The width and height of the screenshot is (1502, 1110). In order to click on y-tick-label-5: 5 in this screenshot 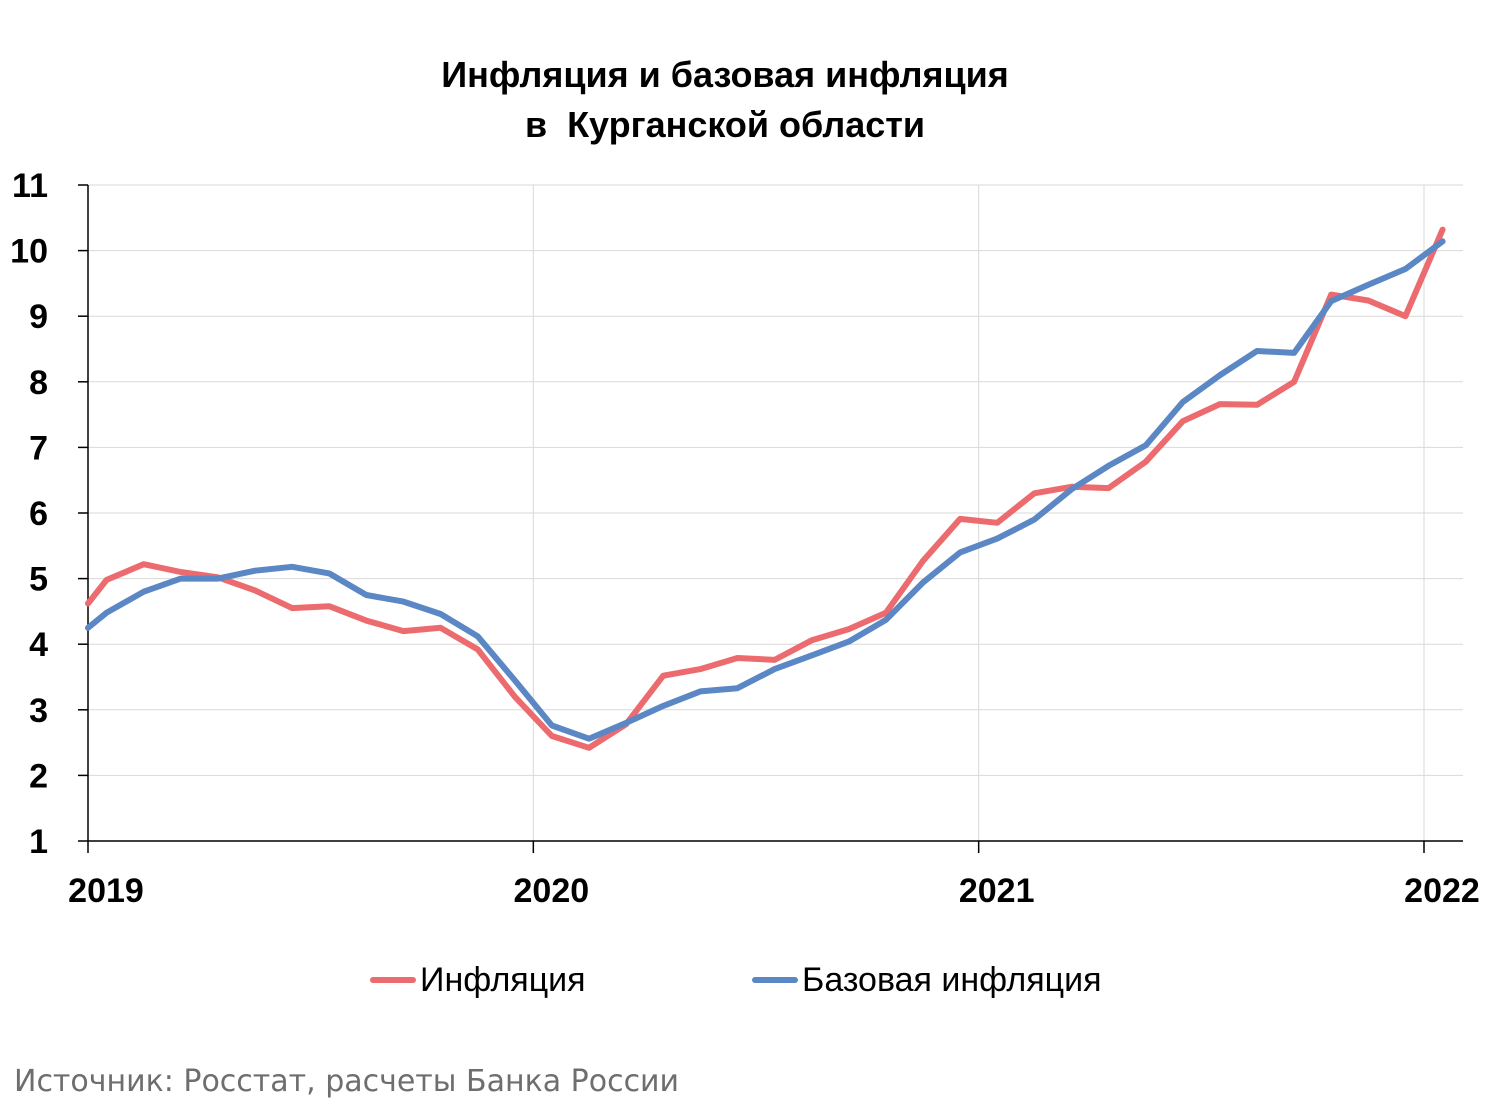, I will do `click(38, 580)`.